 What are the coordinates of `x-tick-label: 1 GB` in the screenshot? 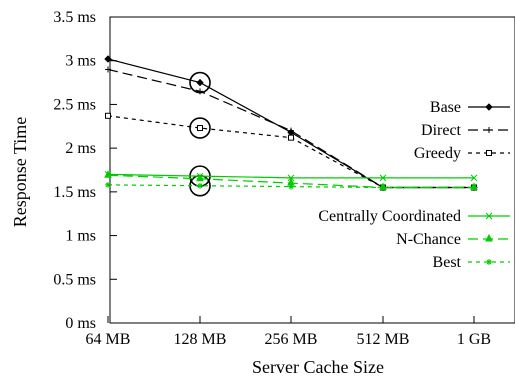 It's located at (474, 339).